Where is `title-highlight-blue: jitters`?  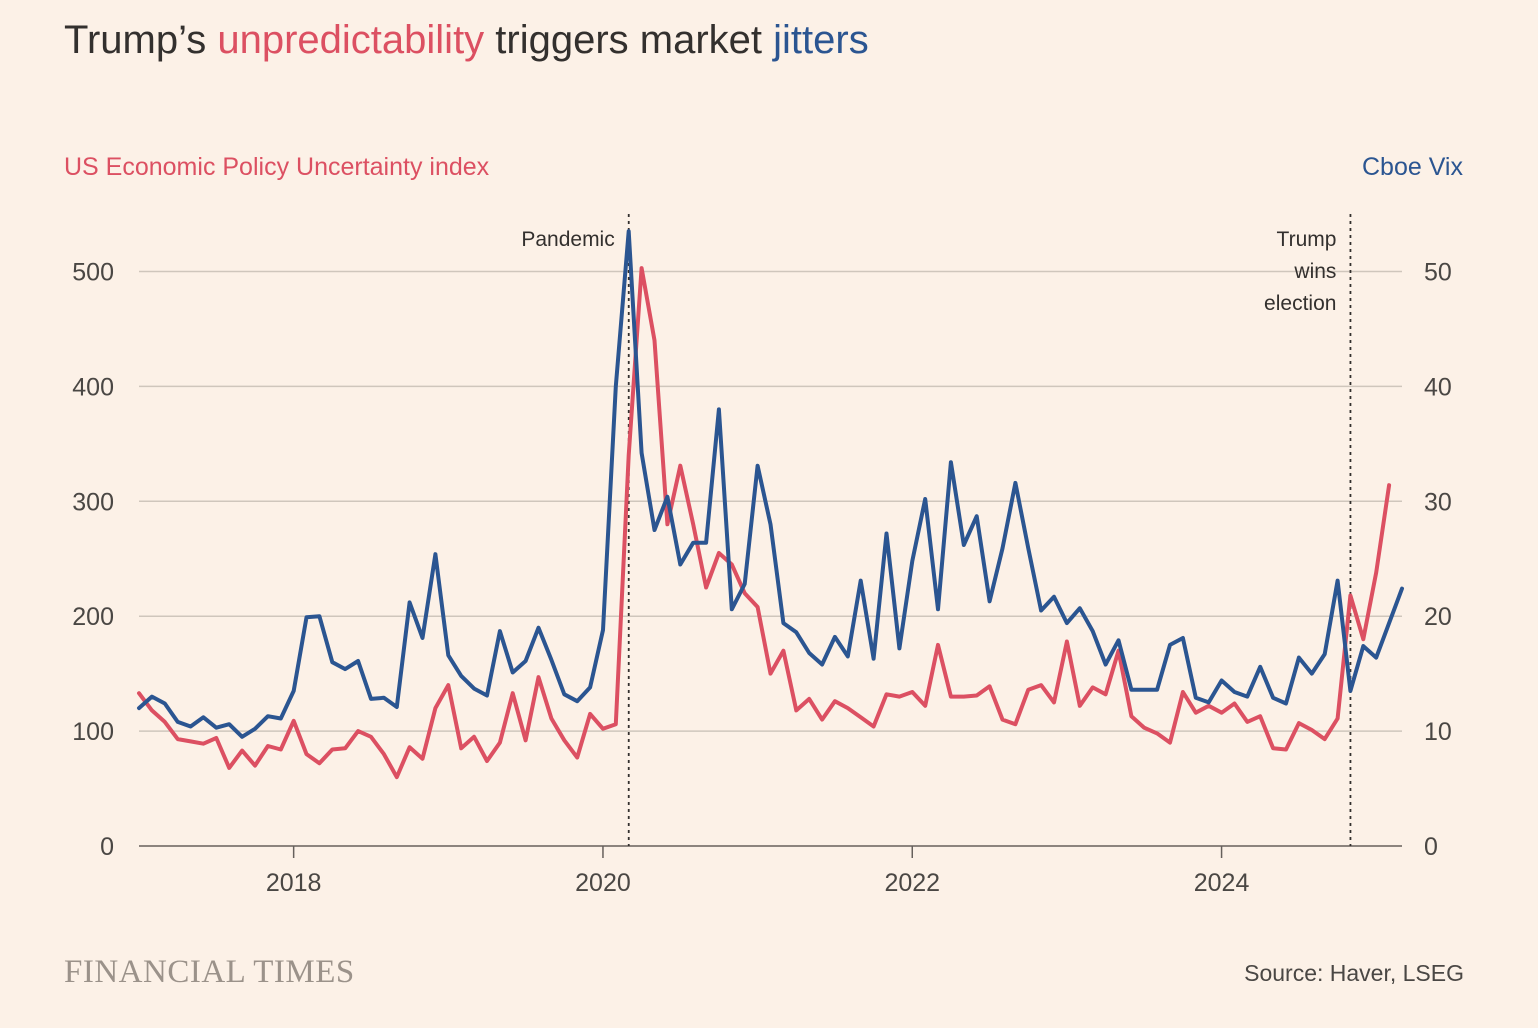
title-highlight-blue: jitters is located at coordinates (821, 40).